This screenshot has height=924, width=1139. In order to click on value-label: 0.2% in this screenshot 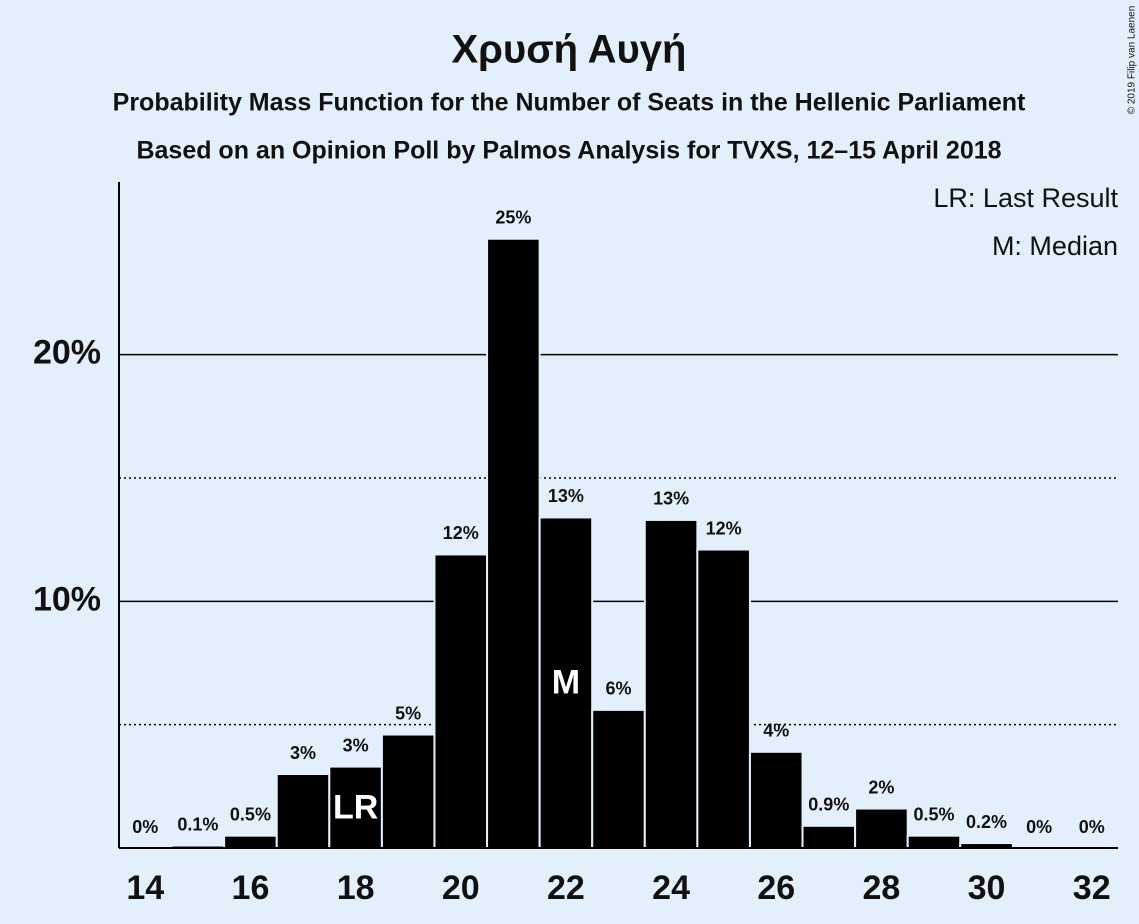, I will do `click(986, 822)`.